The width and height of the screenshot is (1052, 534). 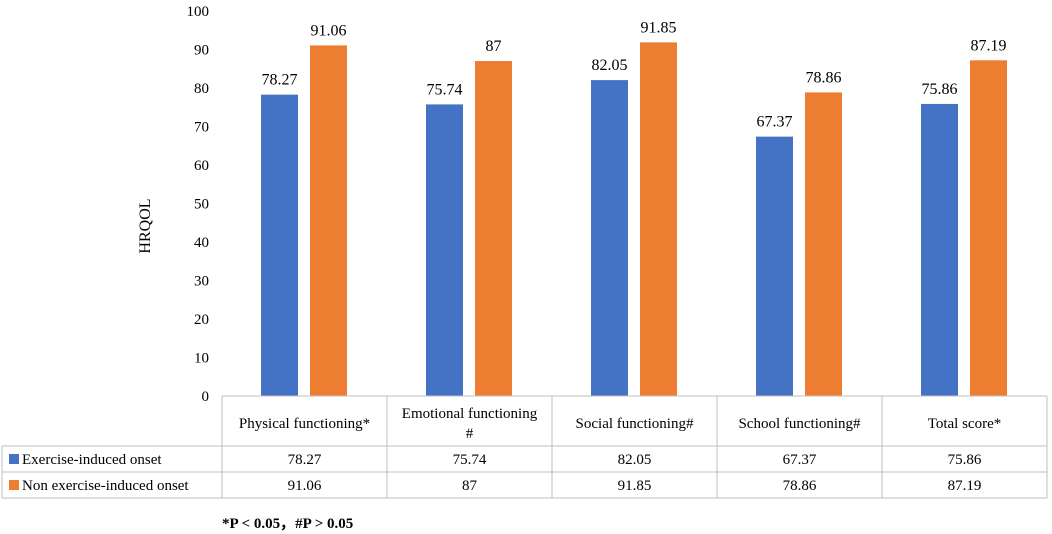 What do you see at coordinates (470, 486) in the screenshot?
I see `table-cell-value: 87` at bounding box center [470, 486].